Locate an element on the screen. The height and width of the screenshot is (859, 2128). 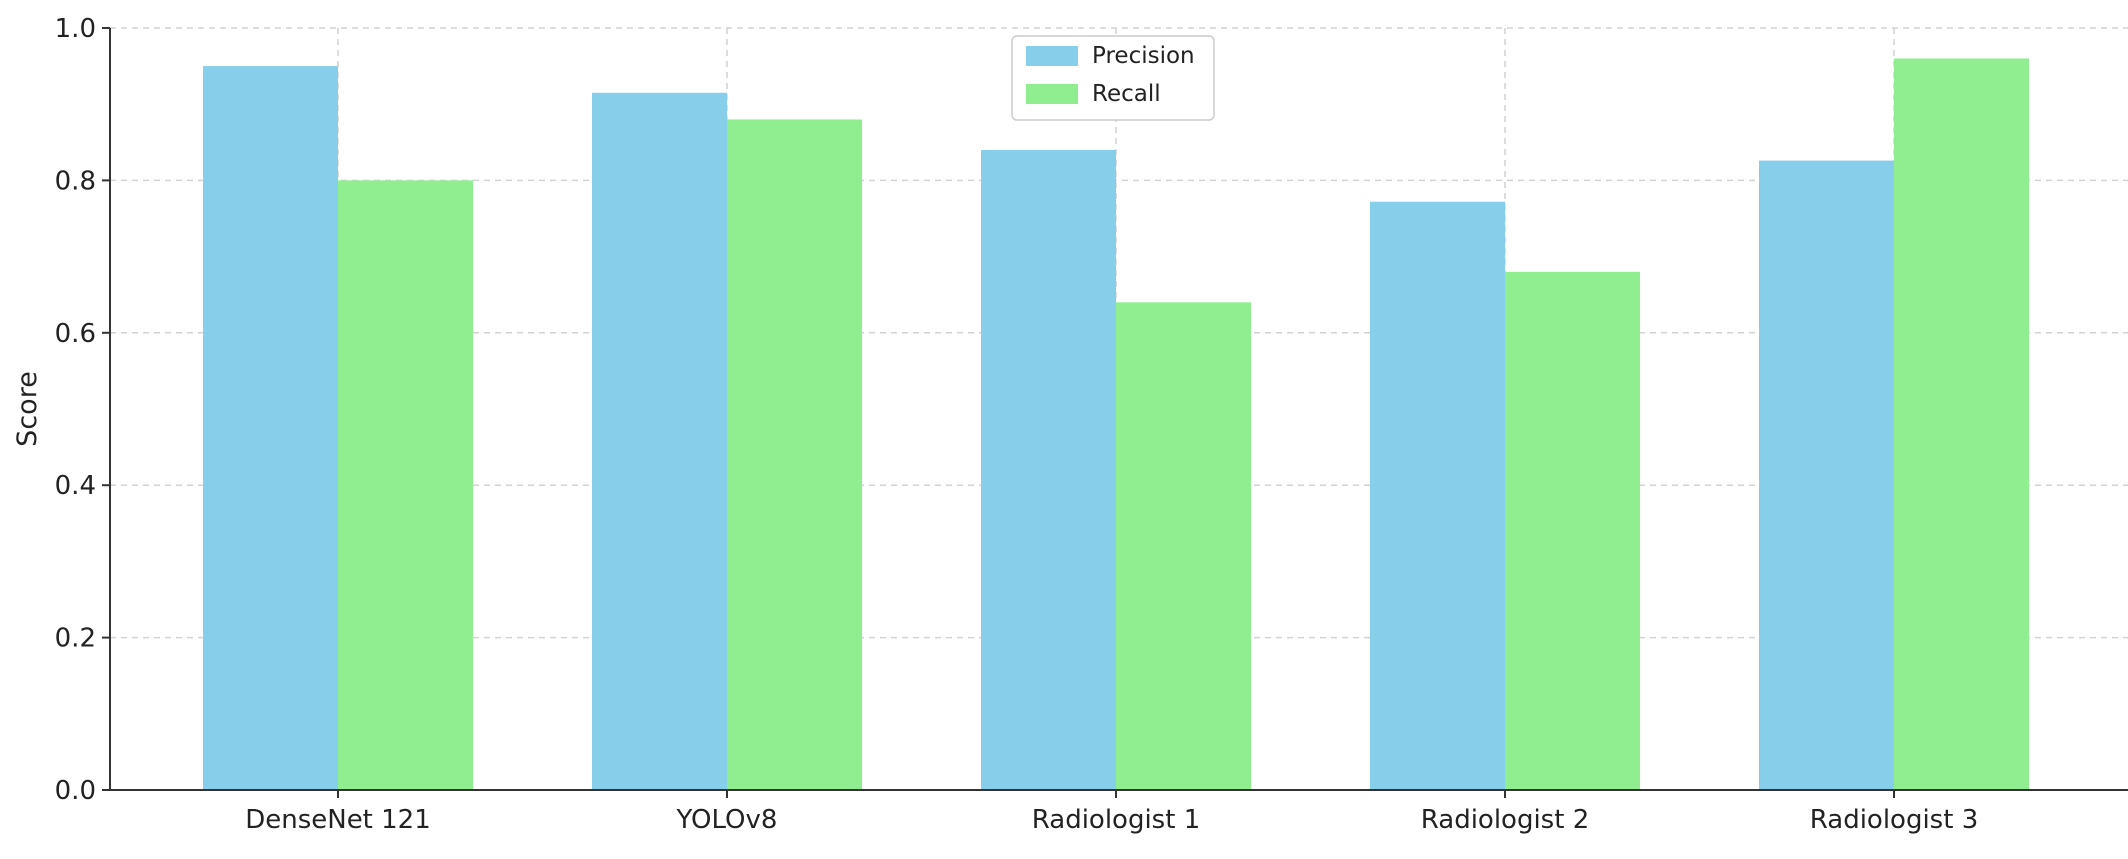
x-tick-label: Radiologist 1 is located at coordinates (1116, 820).